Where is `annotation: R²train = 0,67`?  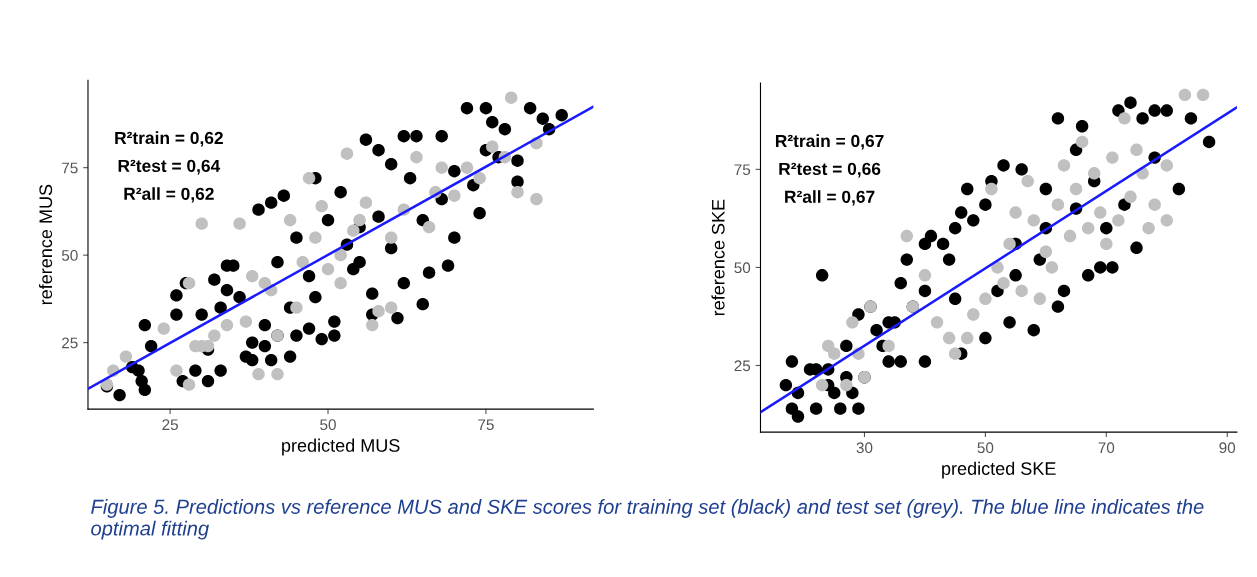 annotation: R²train = 0,67 is located at coordinates (829, 142).